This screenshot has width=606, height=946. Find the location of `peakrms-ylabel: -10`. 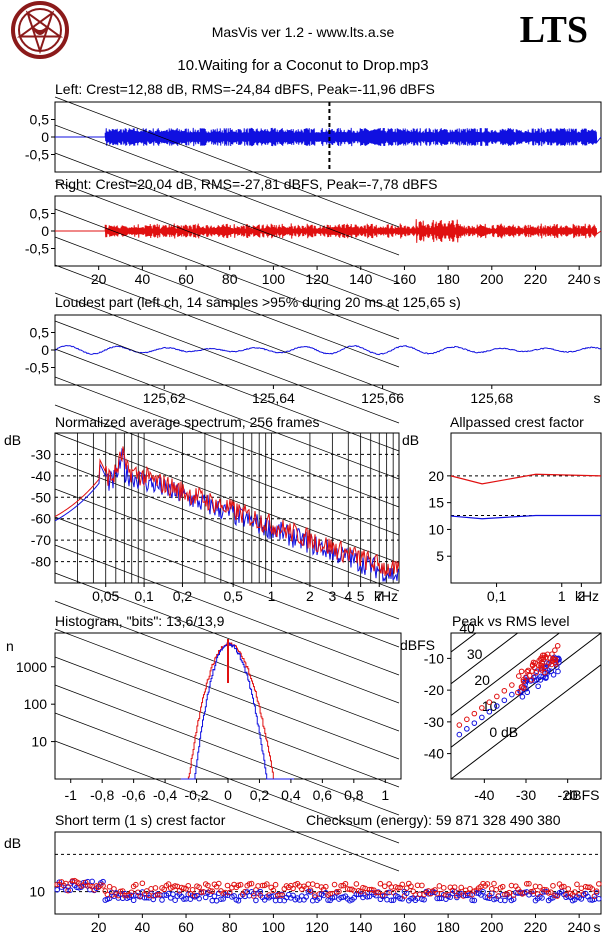

peakrms-ylabel: -10 is located at coordinates (434, 658).